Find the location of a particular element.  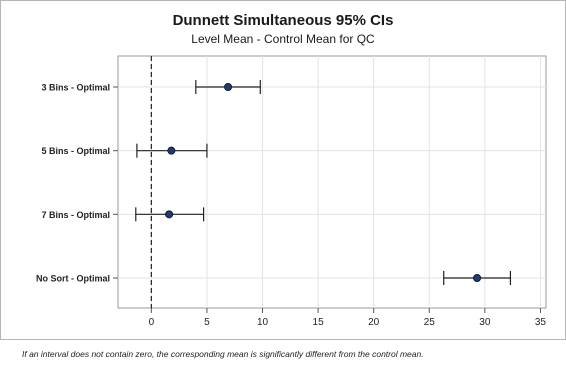

x-tick-label: 30 is located at coordinates (485, 322).